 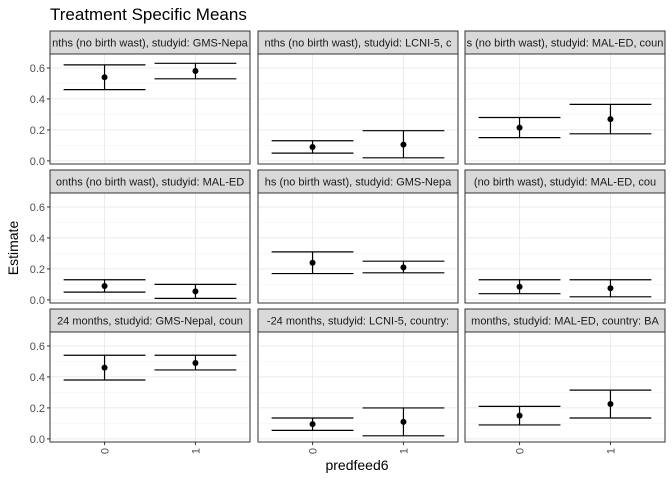 What do you see at coordinates (358, 44) in the screenshot?
I see `facet-strip-label: nths (no birth wast), studyid: LCNI-5, c` at bounding box center [358, 44].